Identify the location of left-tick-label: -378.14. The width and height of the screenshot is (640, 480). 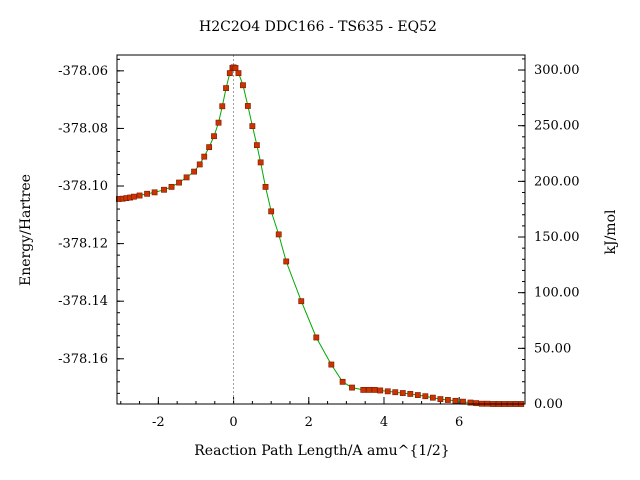
(83, 301).